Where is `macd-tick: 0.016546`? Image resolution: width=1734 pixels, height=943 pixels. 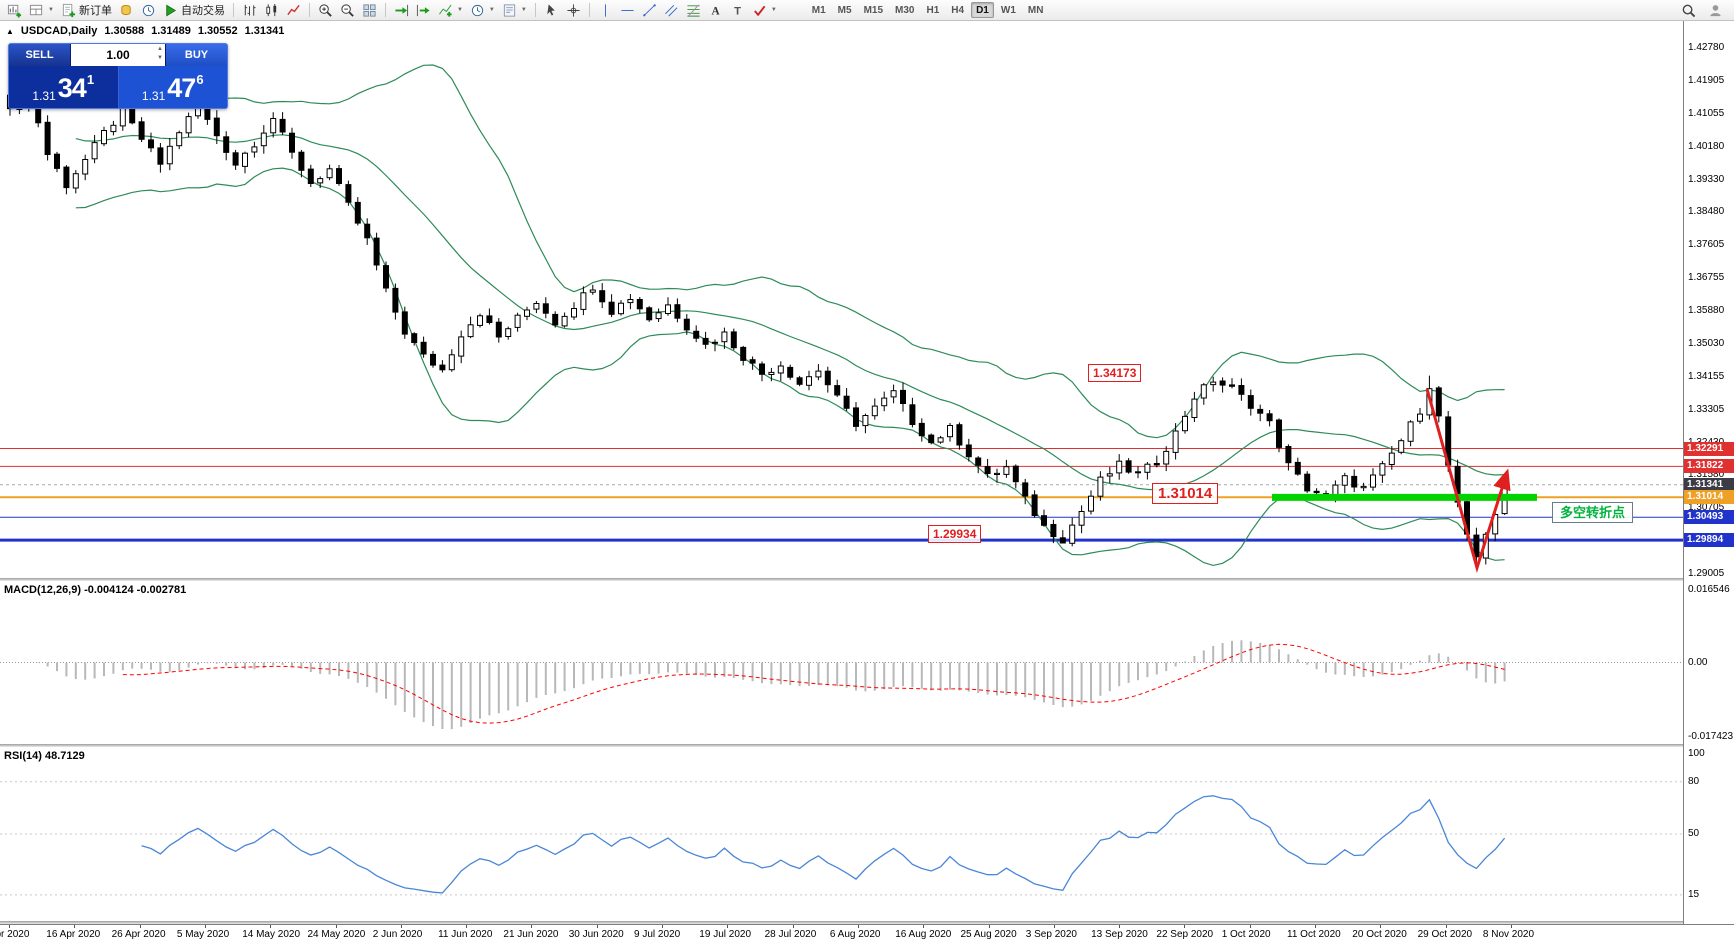 macd-tick: 0.016546 is located at coordinates (1709, 589).